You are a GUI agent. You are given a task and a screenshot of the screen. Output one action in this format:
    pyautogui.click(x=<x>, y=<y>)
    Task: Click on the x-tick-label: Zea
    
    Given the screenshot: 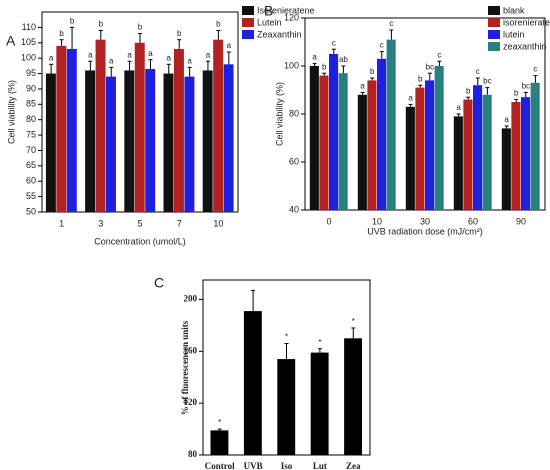 What is the action you would take?
    pyautogui.click(x=353, y=465)
    